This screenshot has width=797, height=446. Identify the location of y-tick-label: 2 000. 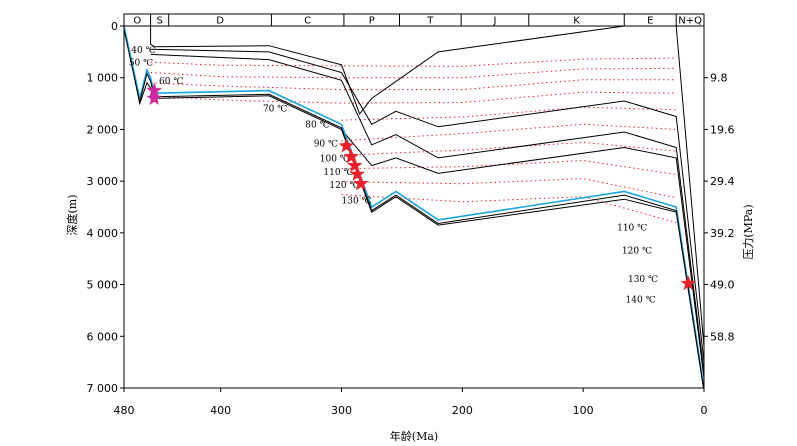
(103, 129).